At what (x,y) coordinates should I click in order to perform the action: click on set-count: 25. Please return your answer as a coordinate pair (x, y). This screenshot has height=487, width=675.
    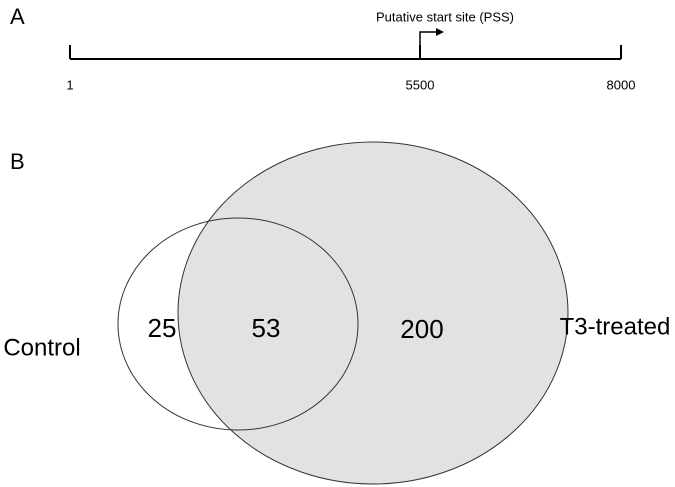
    Looking at the image, I should click on (162, 328).